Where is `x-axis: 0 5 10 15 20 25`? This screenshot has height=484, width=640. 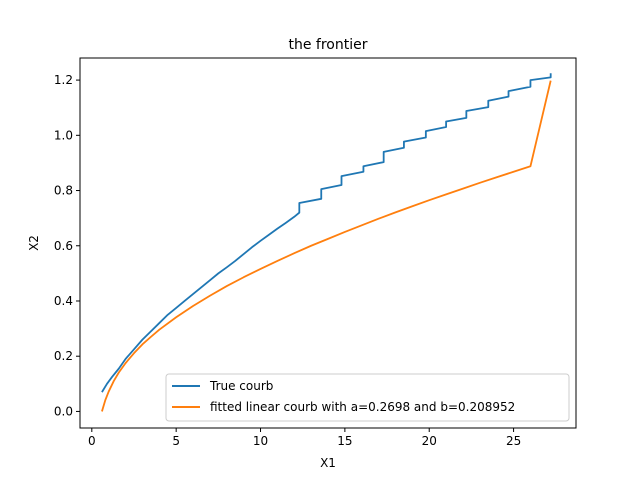 x-axis: 0 5 10 15 20 25 is located at coordinates (304, 438).